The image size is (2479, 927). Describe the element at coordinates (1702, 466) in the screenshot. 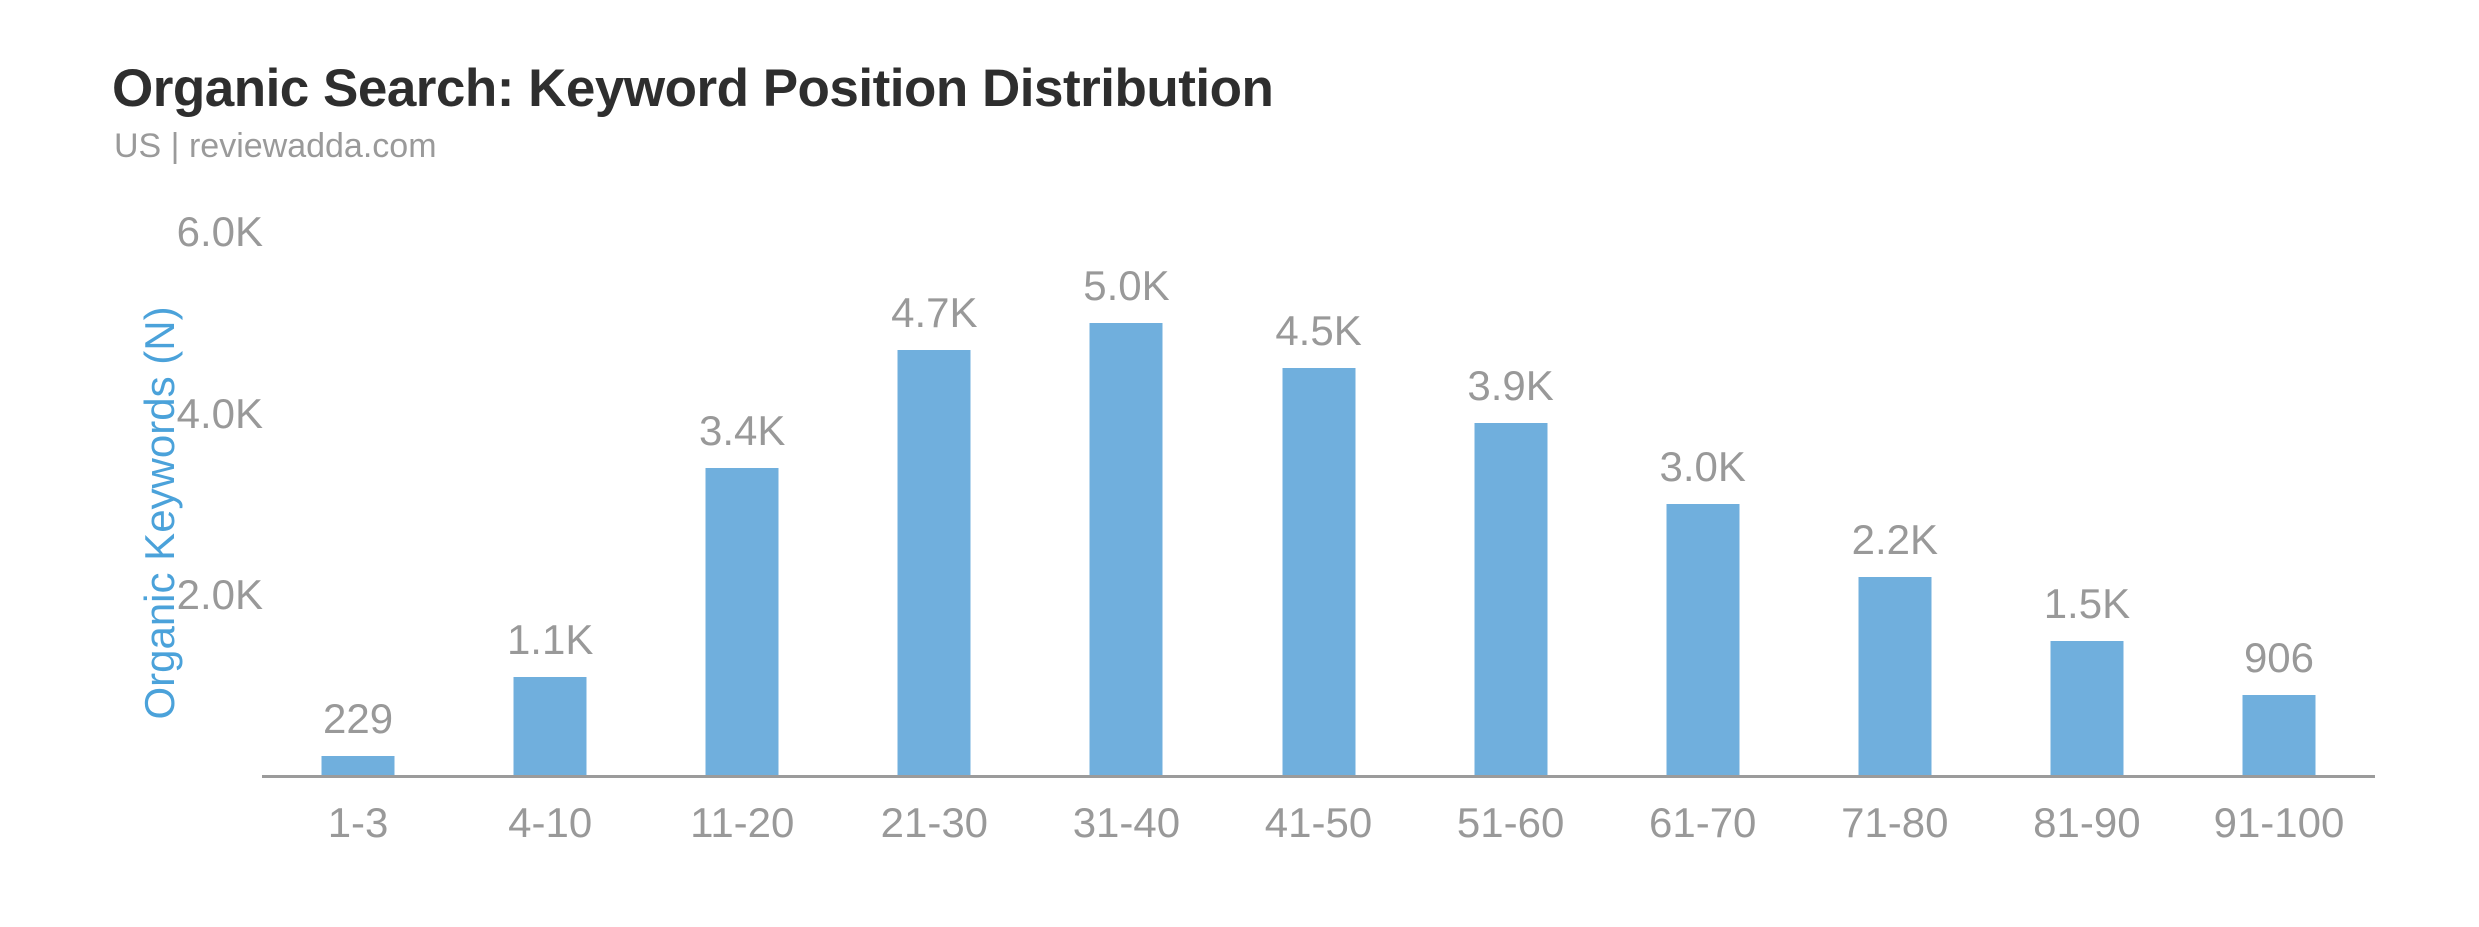

I see `bar-value-label: 3.0K` at that location.